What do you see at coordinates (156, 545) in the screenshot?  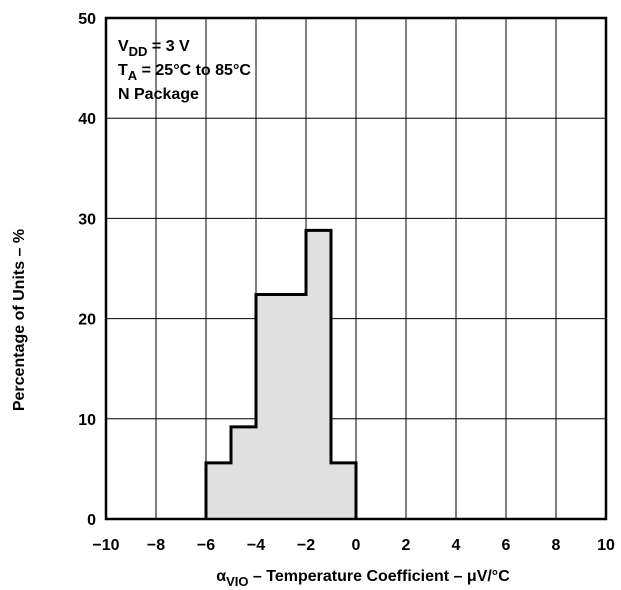 I see `x-tick-label: −8` at bounding box center [156, 545].